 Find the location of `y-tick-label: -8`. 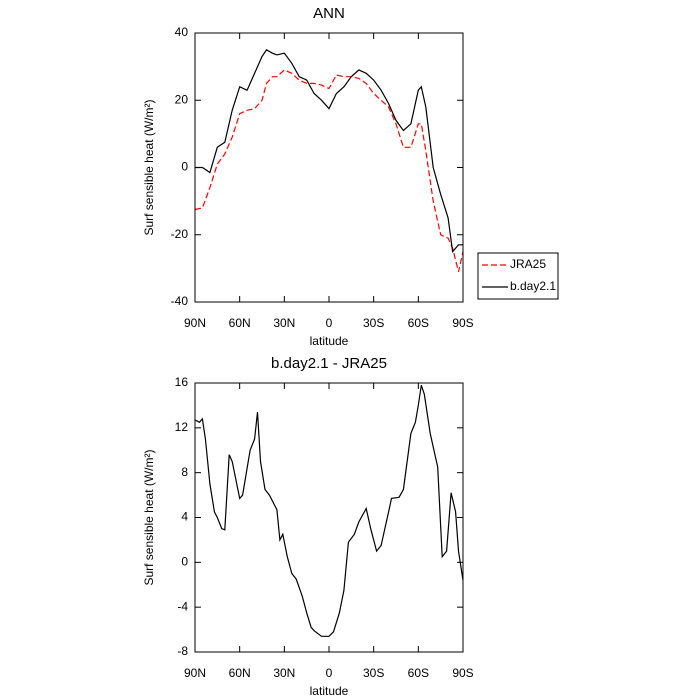

y-tick-label: -8 is located at coordinates (182, 651).